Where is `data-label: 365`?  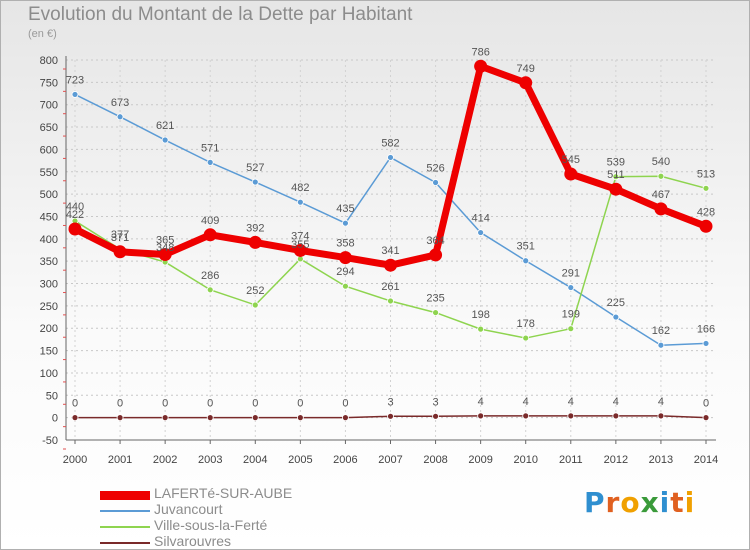 data-label: 365 is located at coordinates (165, 240).